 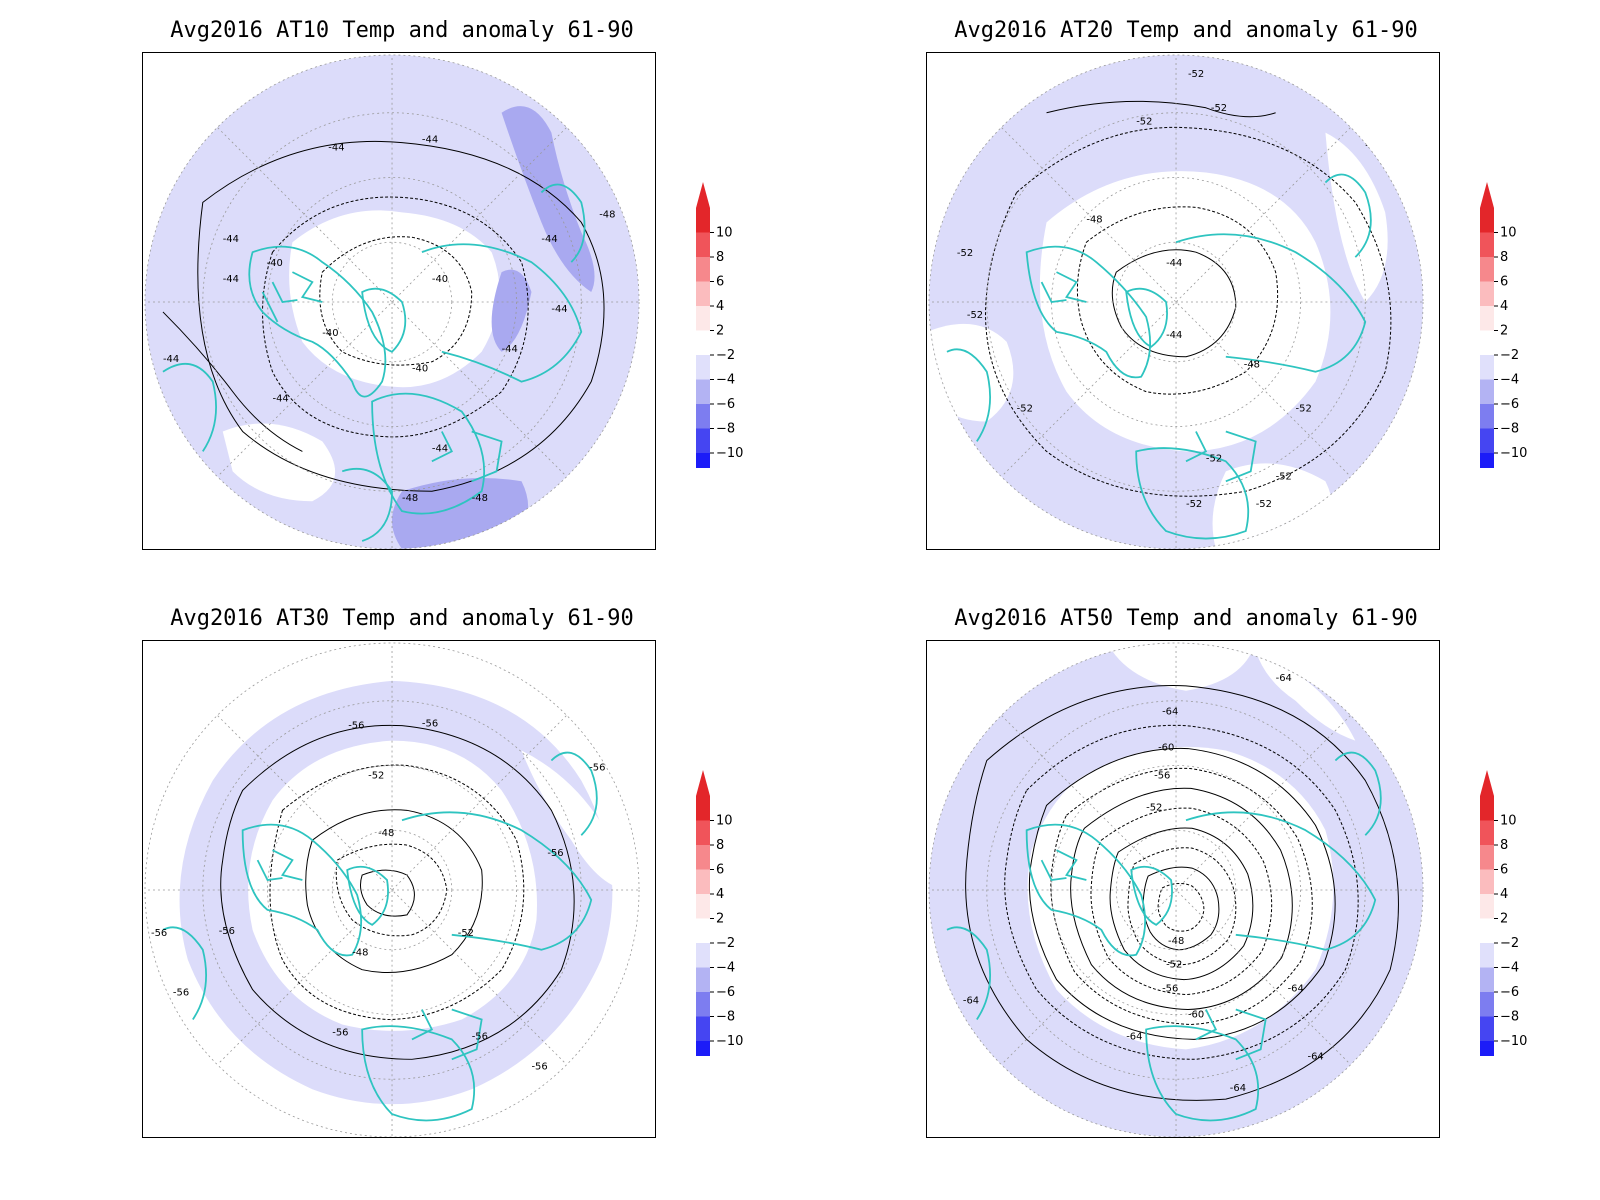 What do you see at coordinates (402, 30) in the screenshot?
I see `panel-title: Avg2016 AT10 Temp and anomaly 61-90` at bounding box center [402, 30].